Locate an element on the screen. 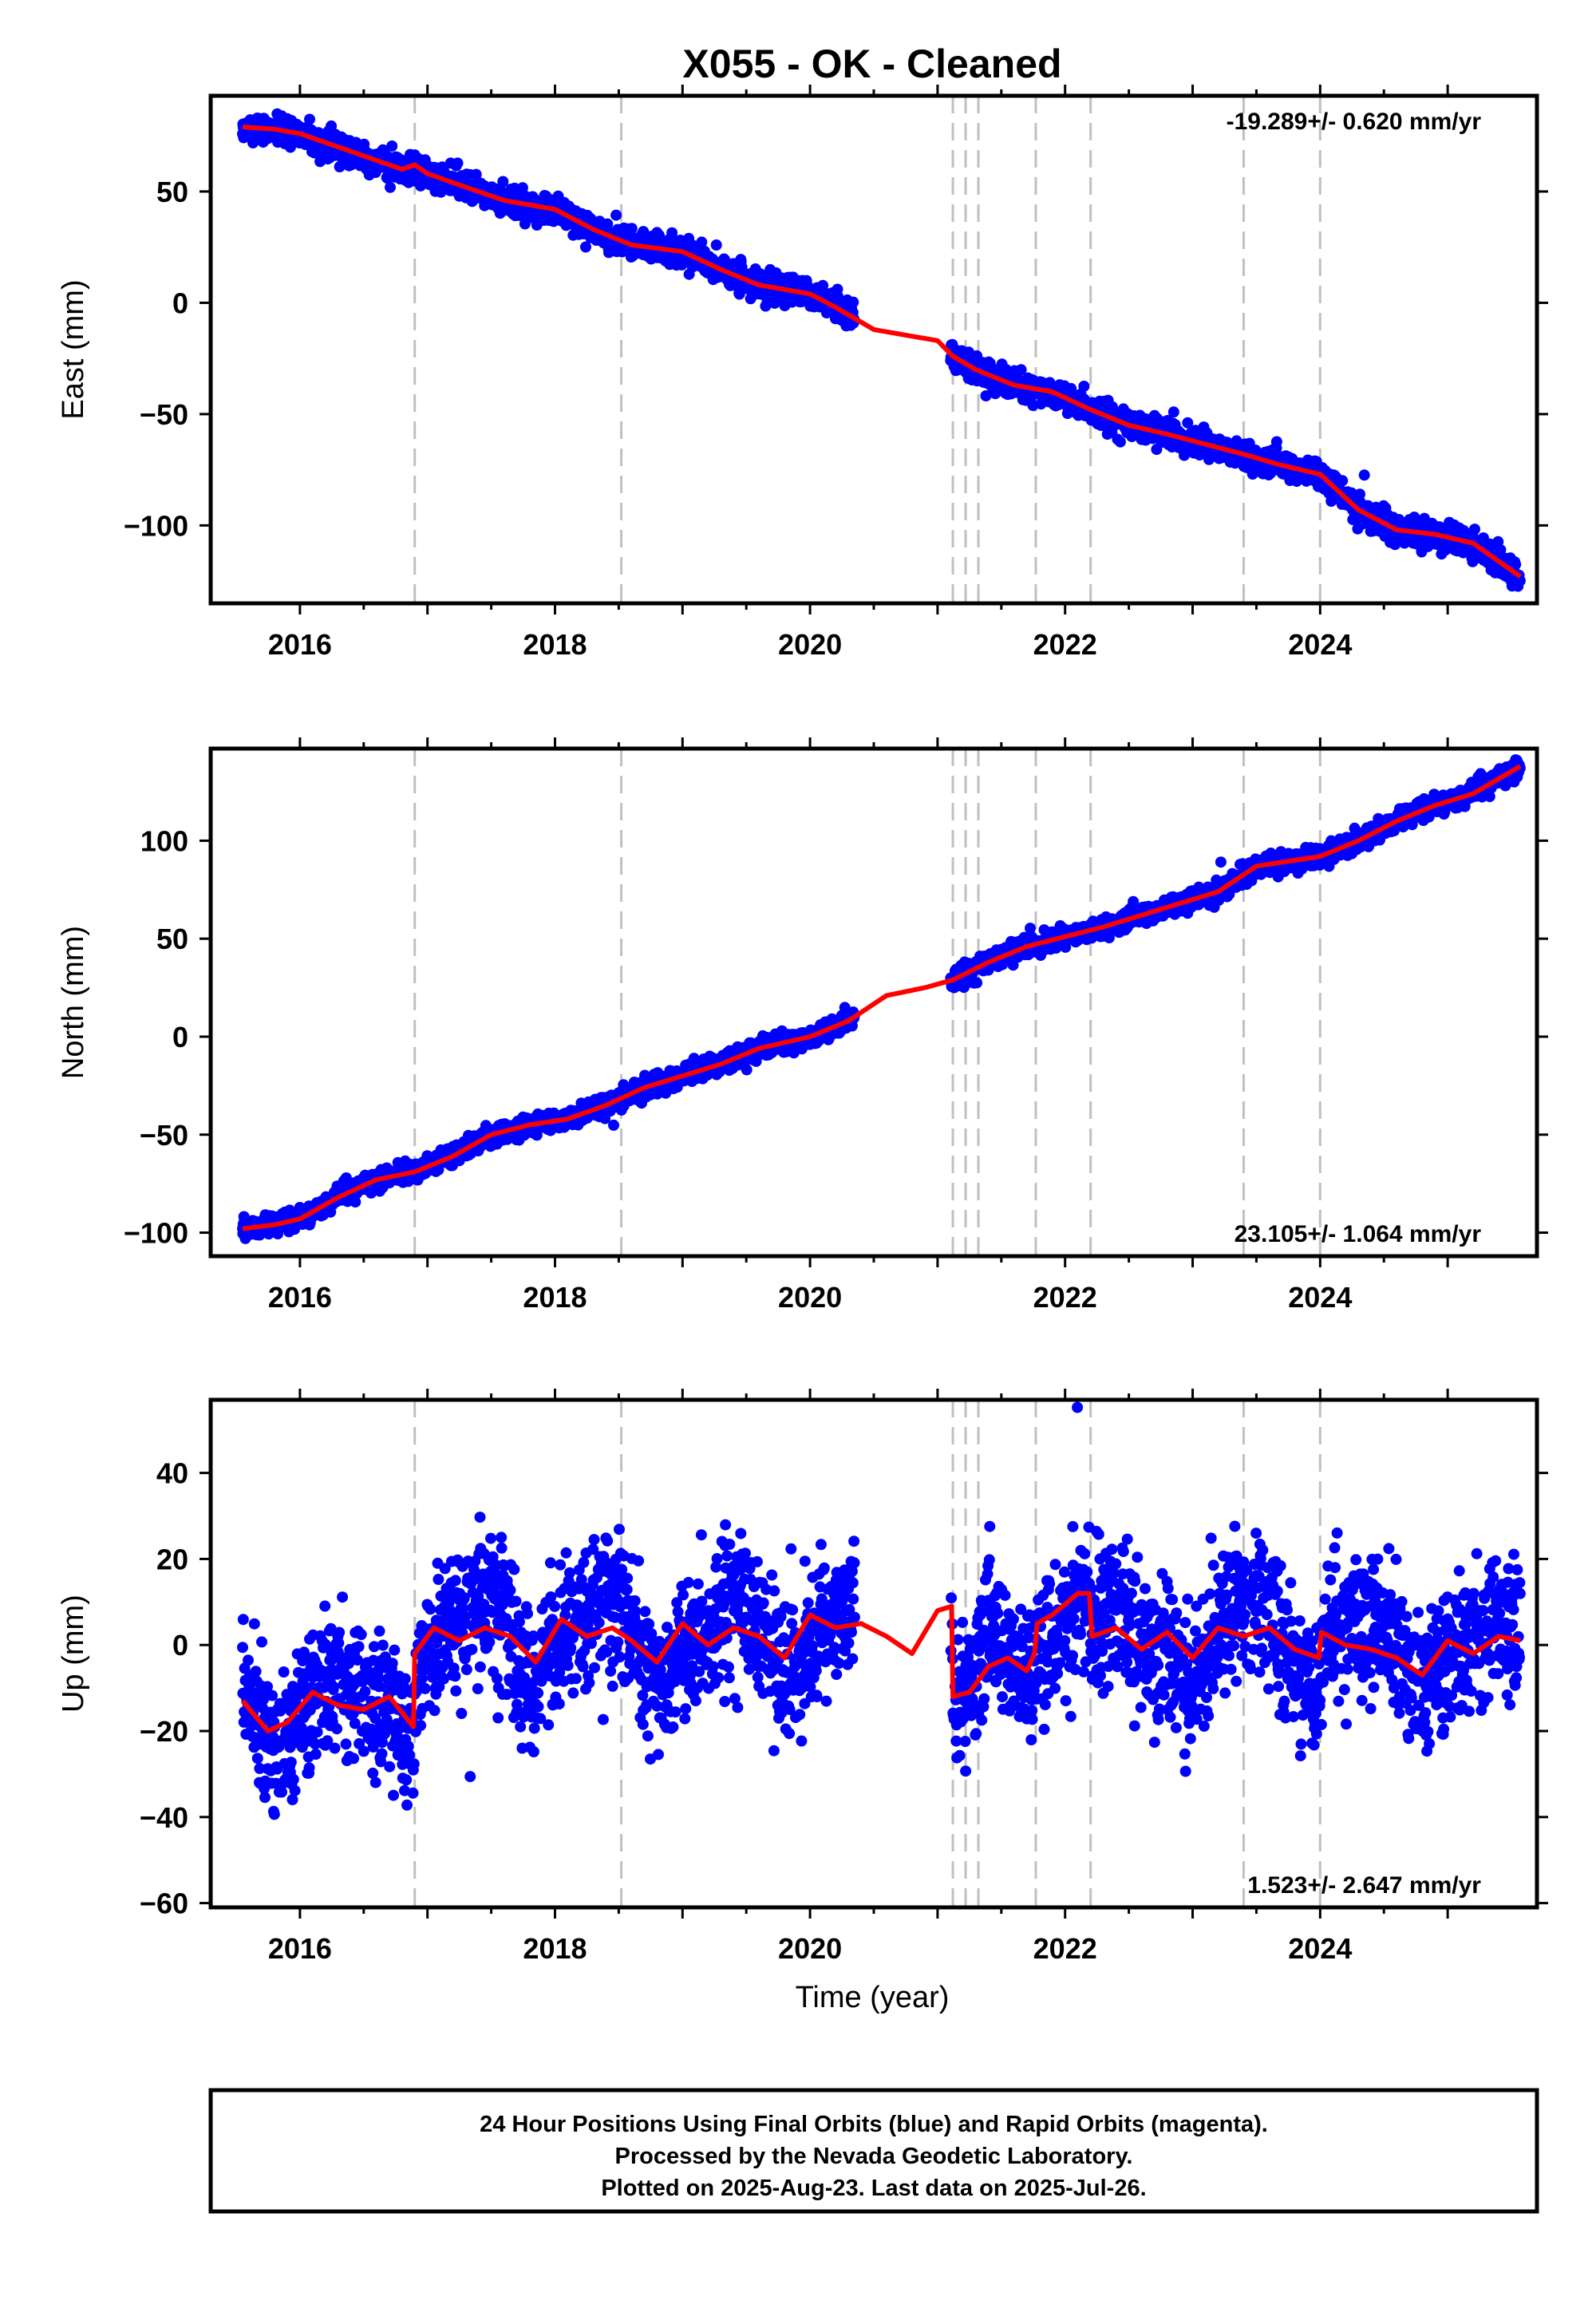  x-tick-label: 2024 is located at coordinates (1320, 644).